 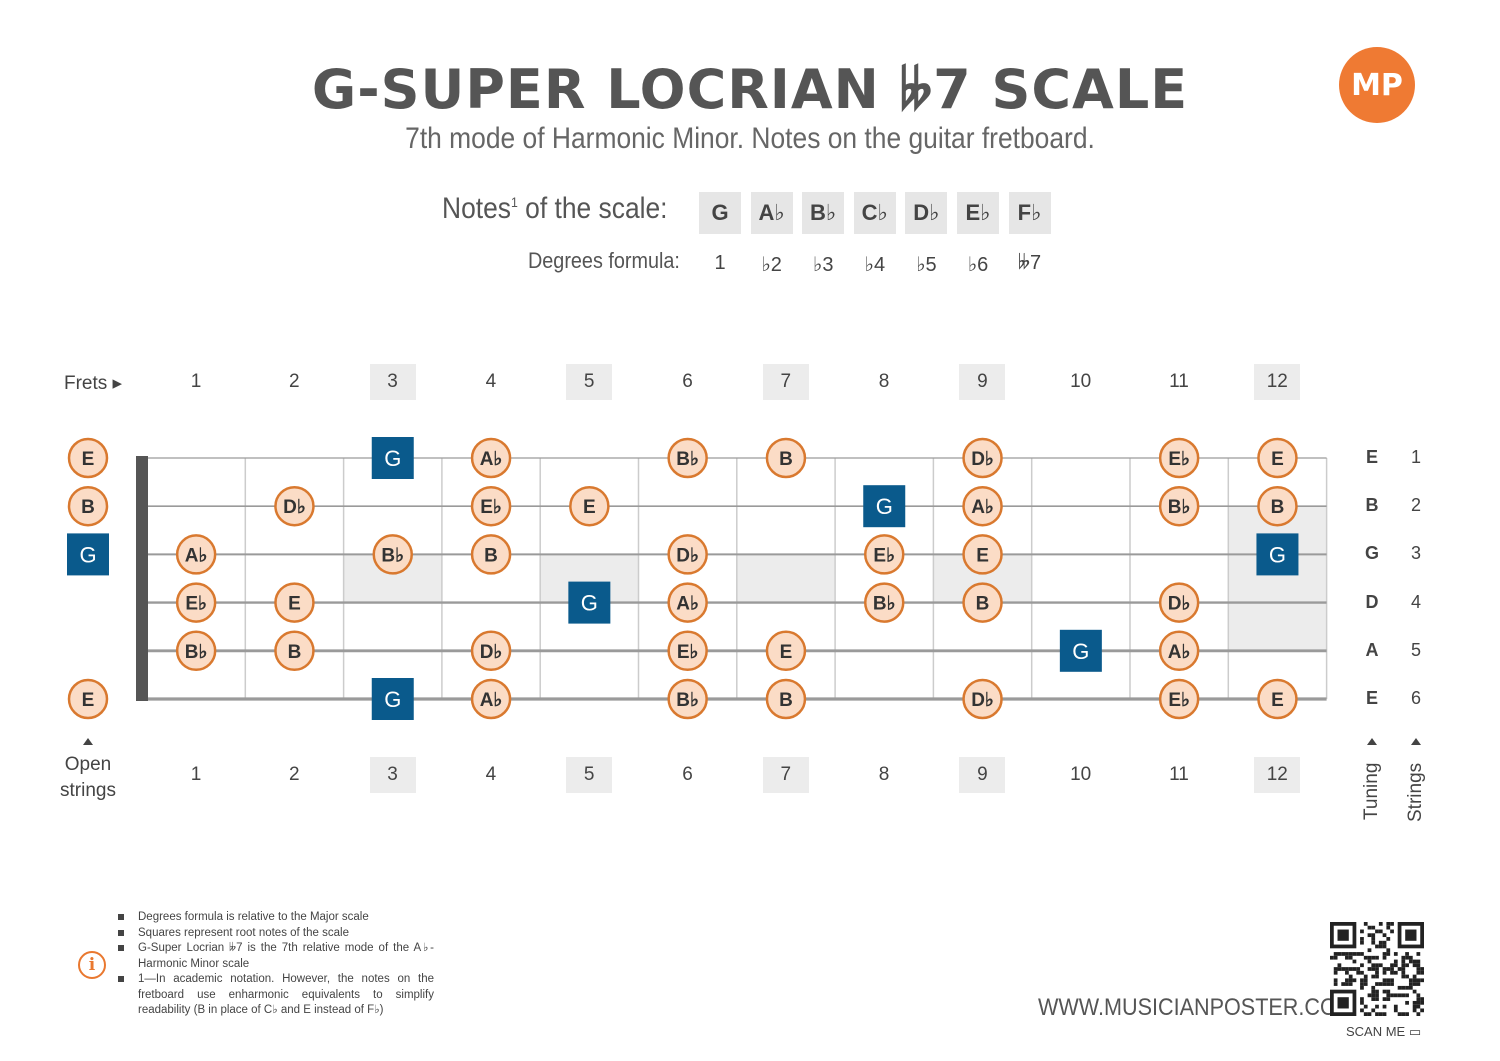 I want to click on website-link: WWW.MUSICIANPOSTER.COM, so click(x=1196, y=1007).